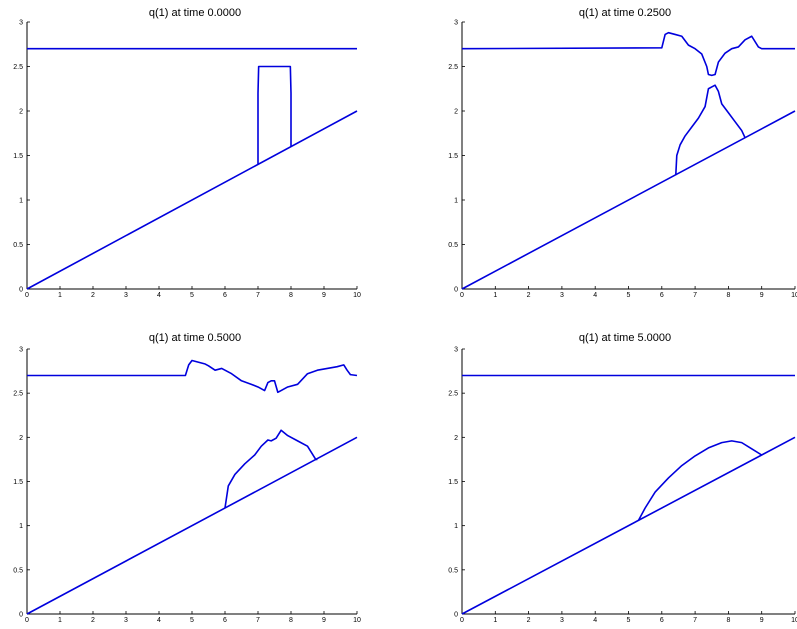 The width and height of the screenshot is (797, 629). What do you see at coordinates (195, 338) in the screenshot?
I see `chart-title: q(1) at time 0.5000` at bounding box center [195, 338].